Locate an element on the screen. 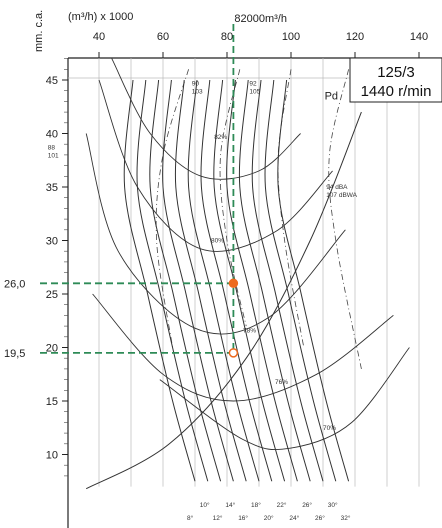 Image resolution: width=442 pixels, height=528 pixels. noise-label-0-0: 88 is located at coordinates (52, 148).